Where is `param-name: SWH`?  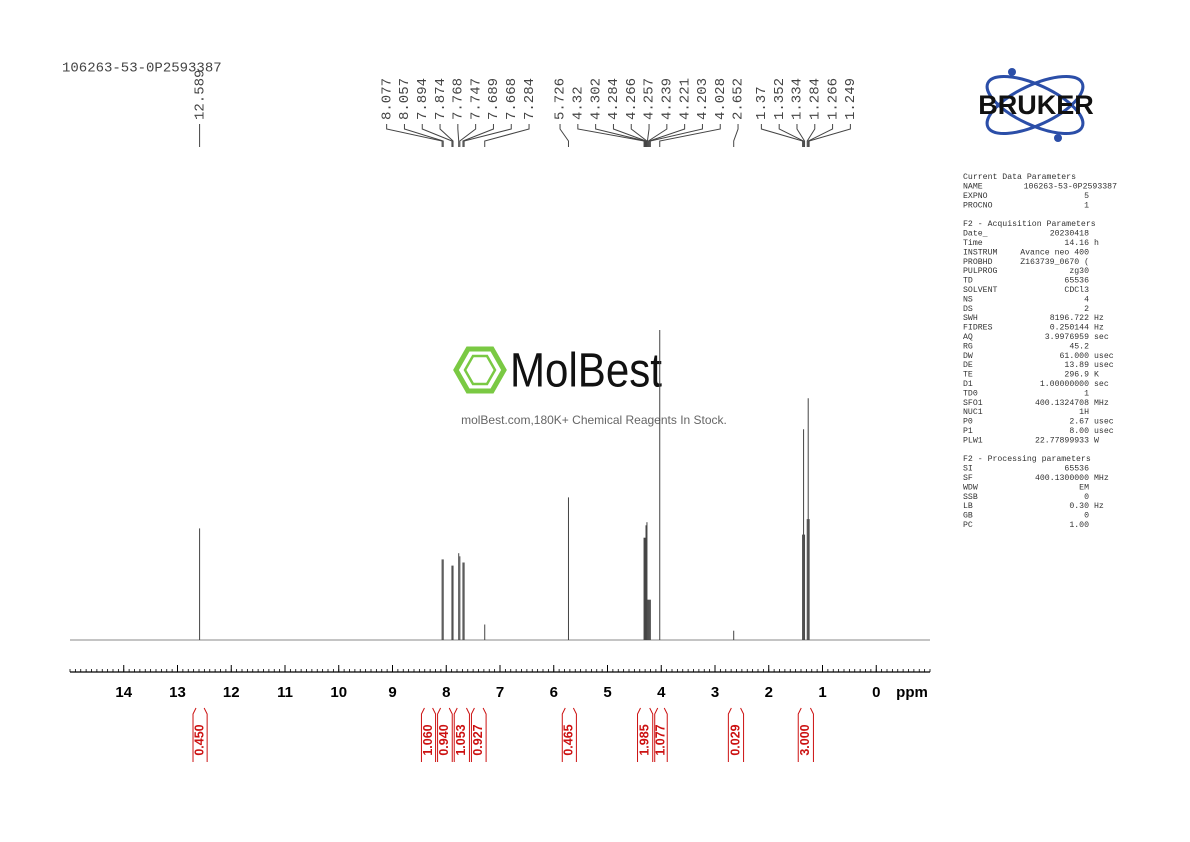 param-name: SWH is located at coordinates (970, 318).